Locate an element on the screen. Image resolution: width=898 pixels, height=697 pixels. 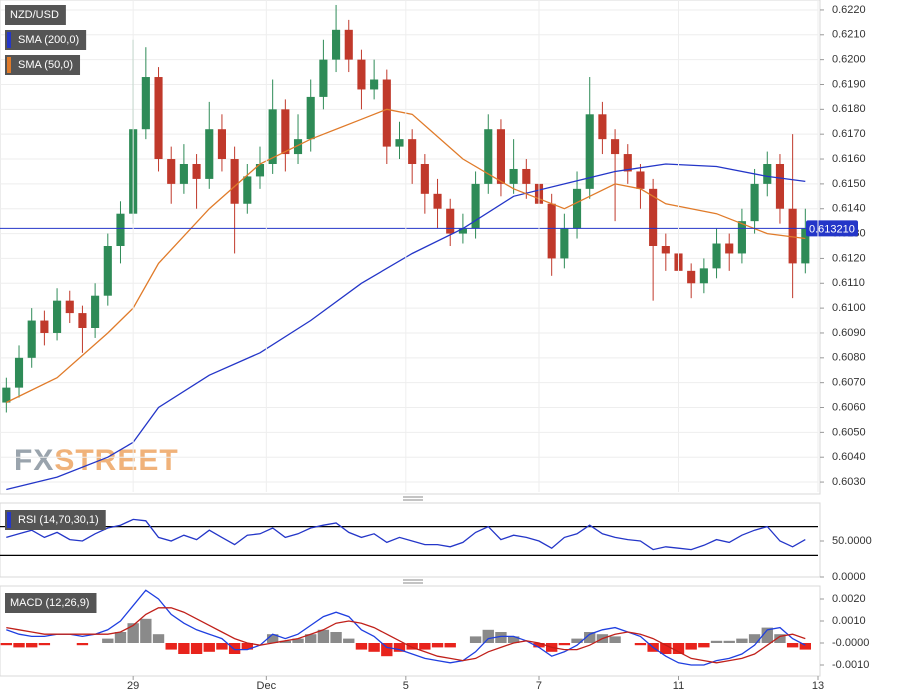
y-tick-label: 0.6160 is located at coordinates (849, 159).